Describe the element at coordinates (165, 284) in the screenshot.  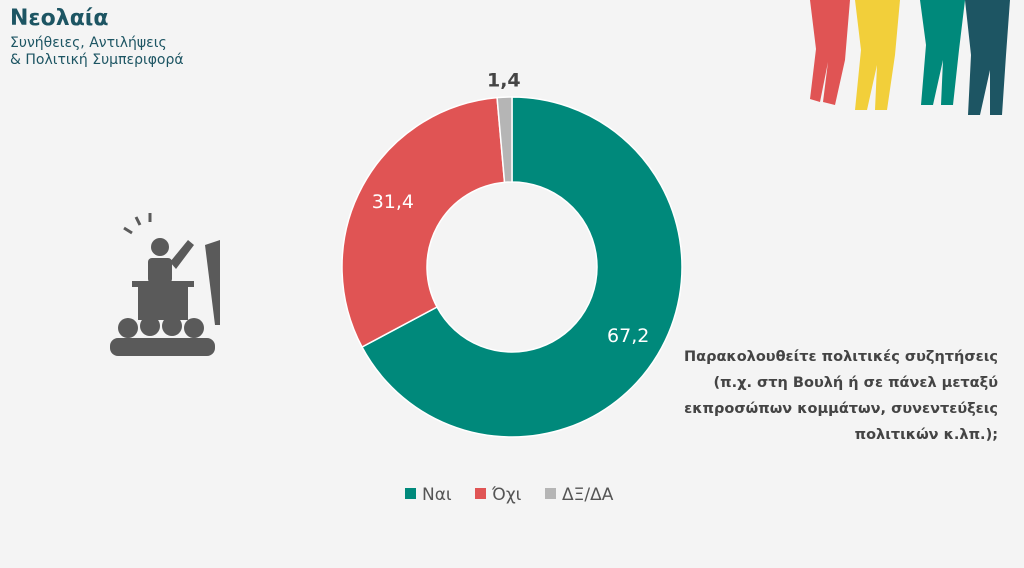
I see `speaker-icon` at that location.